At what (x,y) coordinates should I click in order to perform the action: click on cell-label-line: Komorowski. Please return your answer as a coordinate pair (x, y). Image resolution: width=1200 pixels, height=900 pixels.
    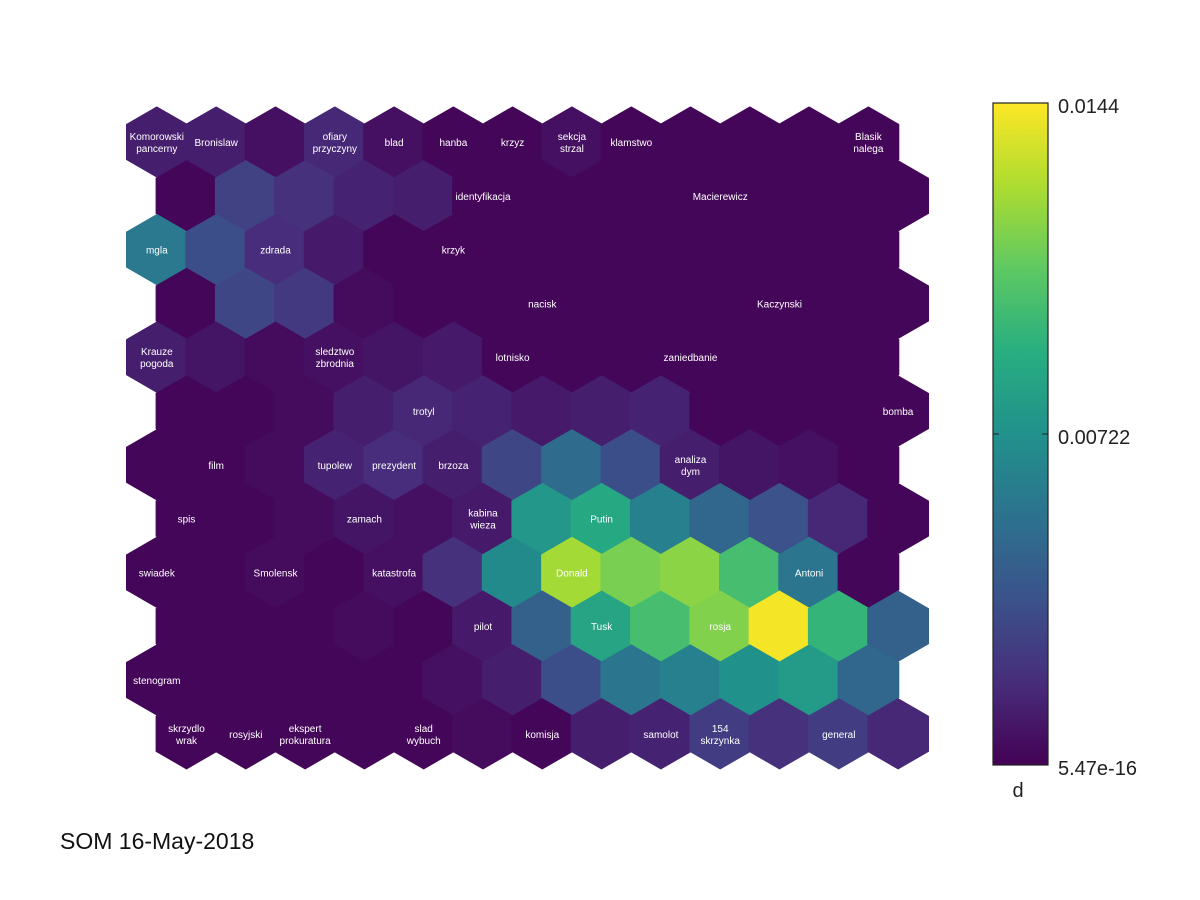
    Looking at the image, I should click on (157, 137).